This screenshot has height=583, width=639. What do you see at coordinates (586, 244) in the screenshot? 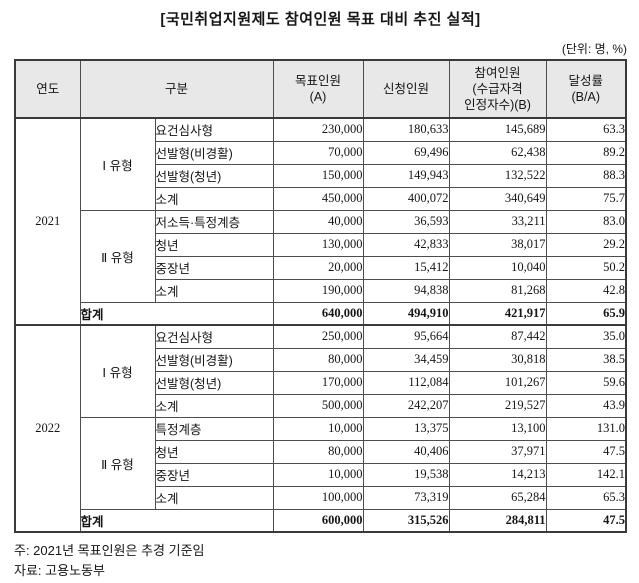
I see `rate-cell: 29.2` at bounding box center [586, 244].